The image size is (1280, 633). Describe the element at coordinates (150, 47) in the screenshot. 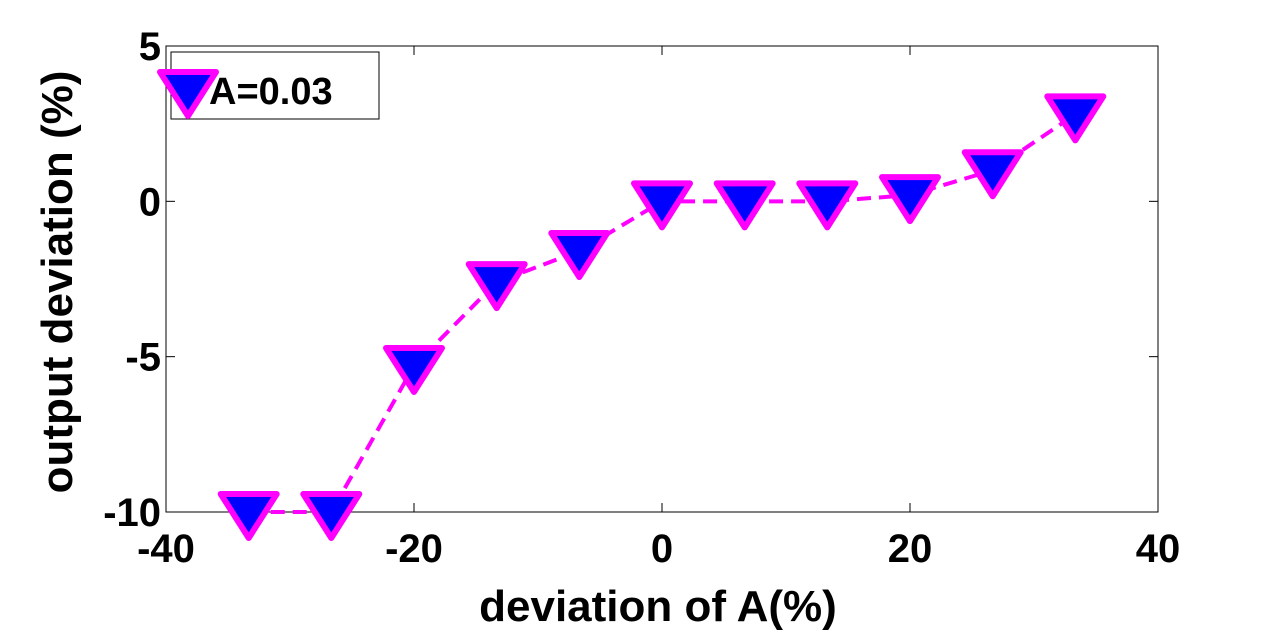

I see `y-tick-label: 5` at that location.